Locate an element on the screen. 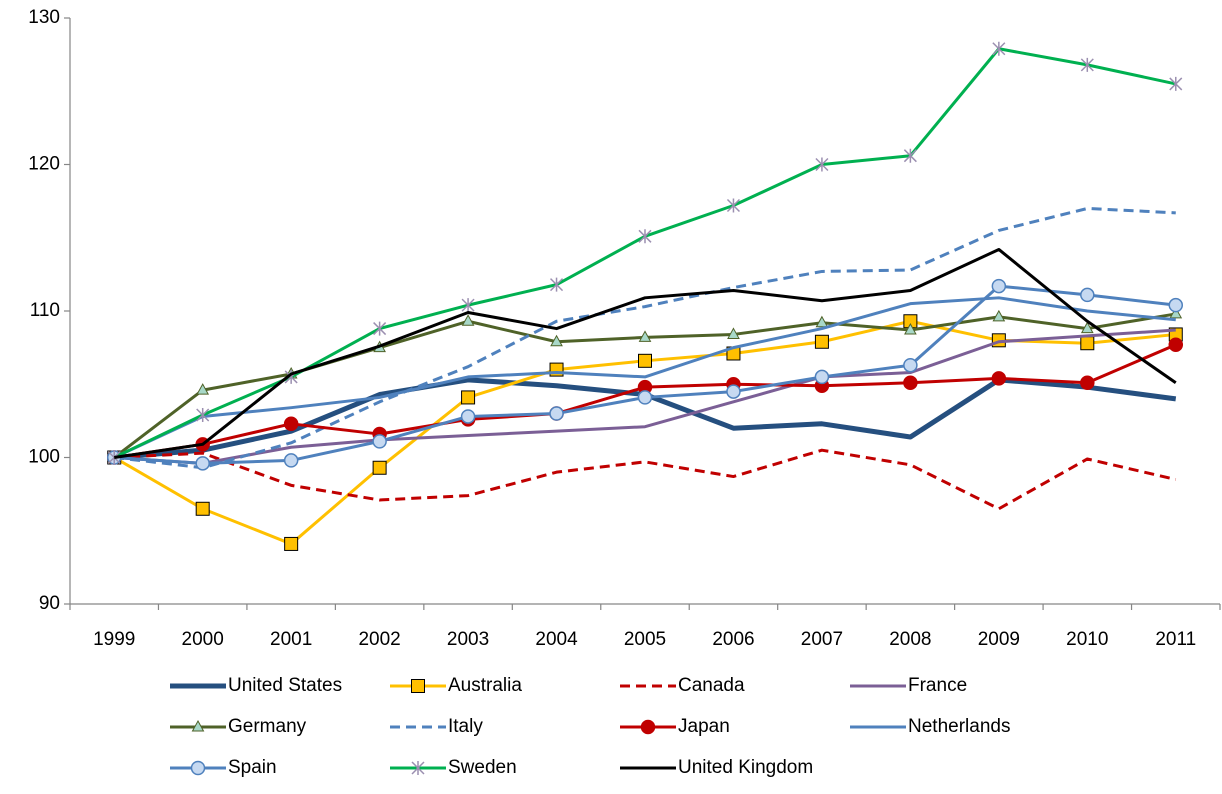 The width and height of the screenshot is (1222, 794). legend-label: Germany is located at coordinates (267, 726).